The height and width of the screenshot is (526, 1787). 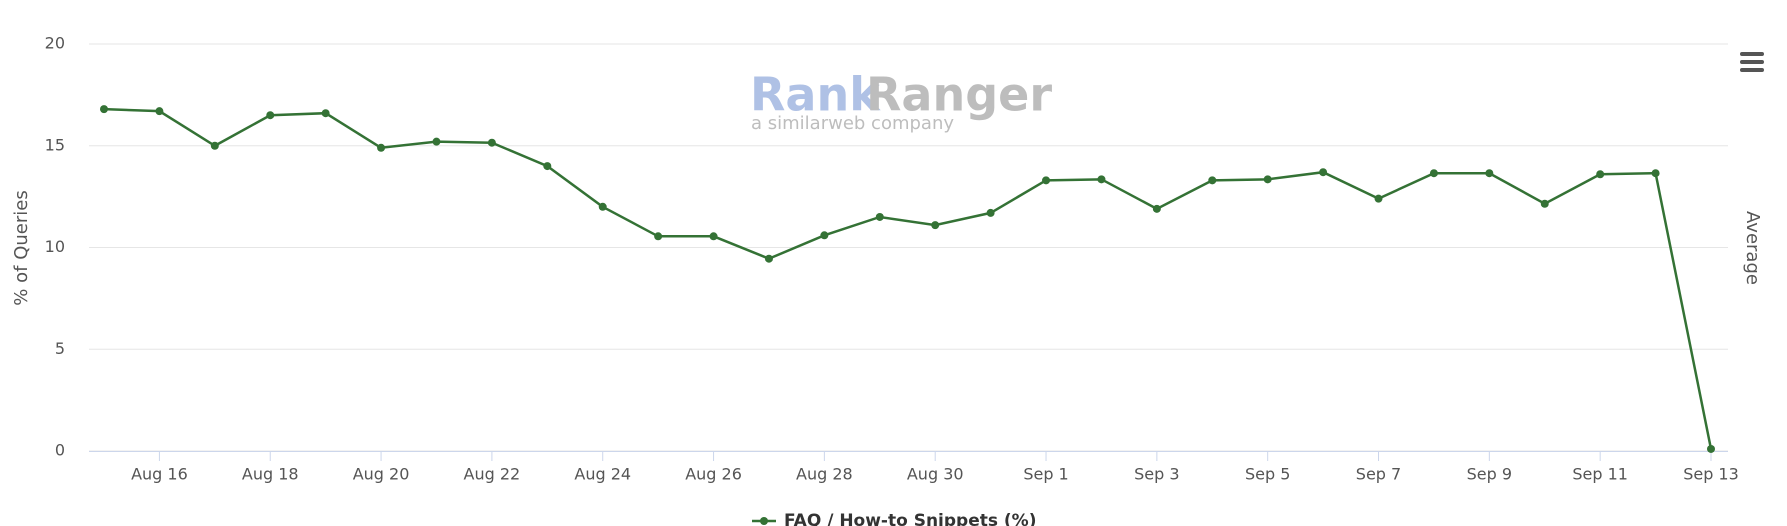 I want to click on watermark: Rank Ranger a similarweb company, so click(x=901, y=101).